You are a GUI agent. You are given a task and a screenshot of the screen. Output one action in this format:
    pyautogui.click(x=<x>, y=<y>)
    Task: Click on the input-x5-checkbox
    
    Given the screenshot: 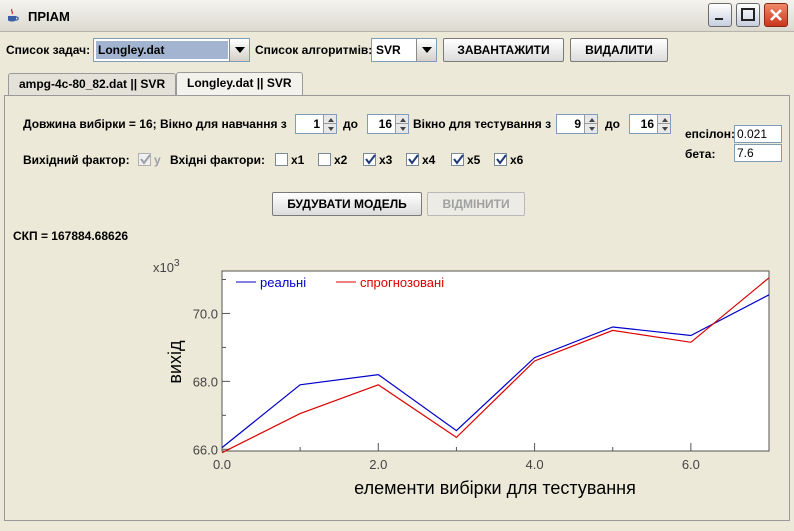 What is the action you would take?
    pyautogui.click(x=457, y=159)
    